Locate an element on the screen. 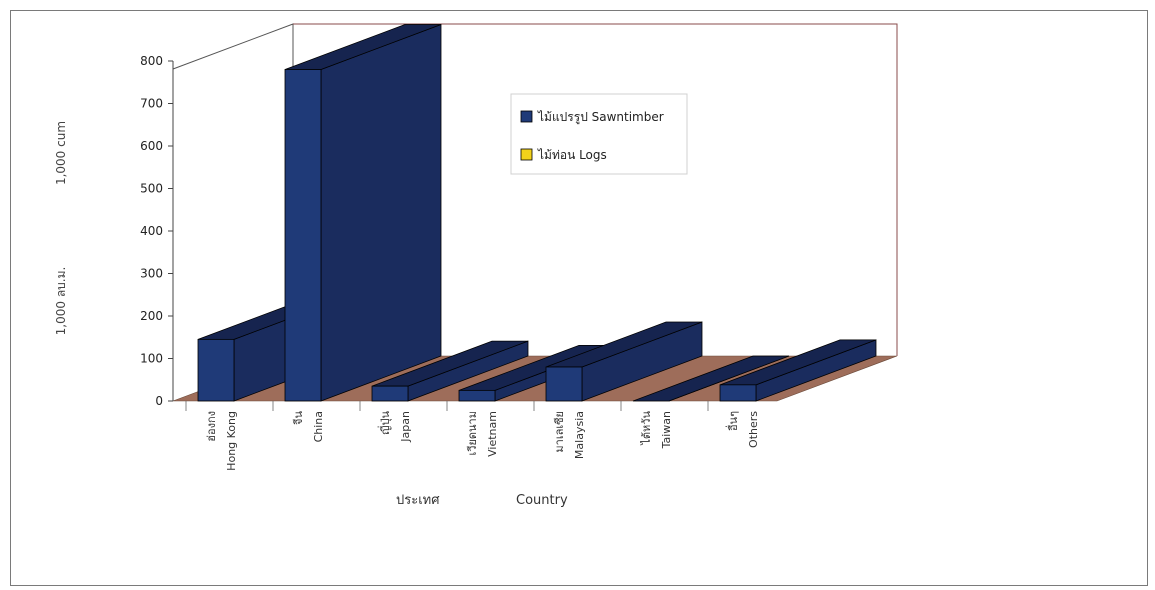  category-label-english: Hong Kong is located at coordinates (231, 441).